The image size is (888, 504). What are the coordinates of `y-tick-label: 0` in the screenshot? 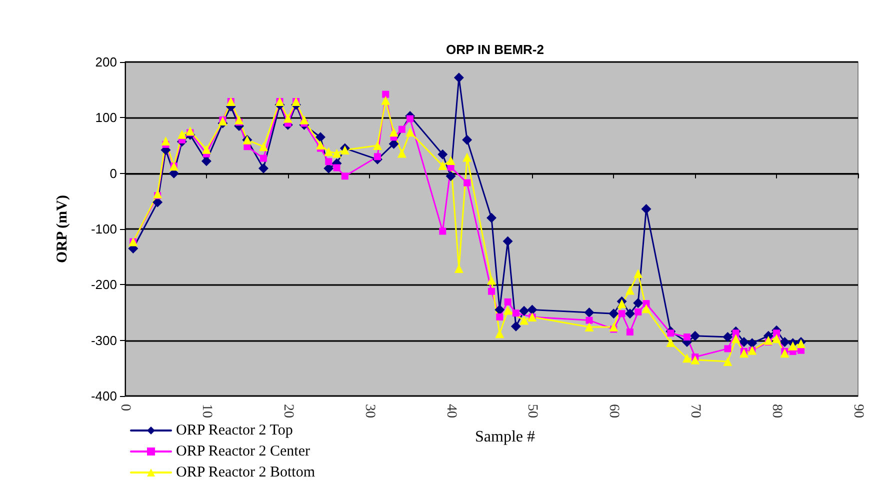 It's located at (113, 173).